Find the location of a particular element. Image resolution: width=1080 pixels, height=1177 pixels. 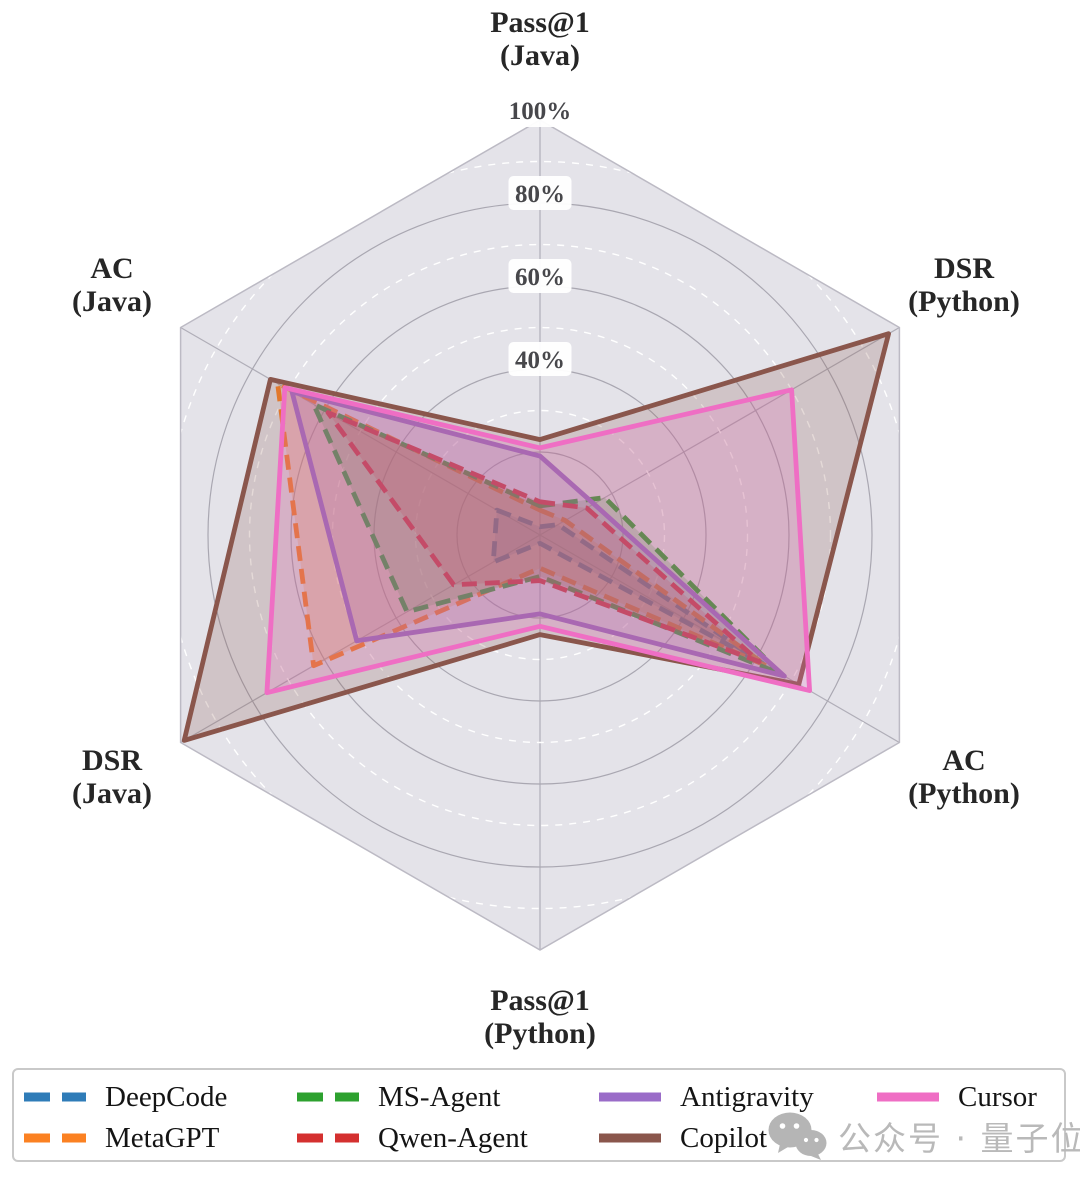

series-line-qwen-agent is located at coordinates (543, 537).